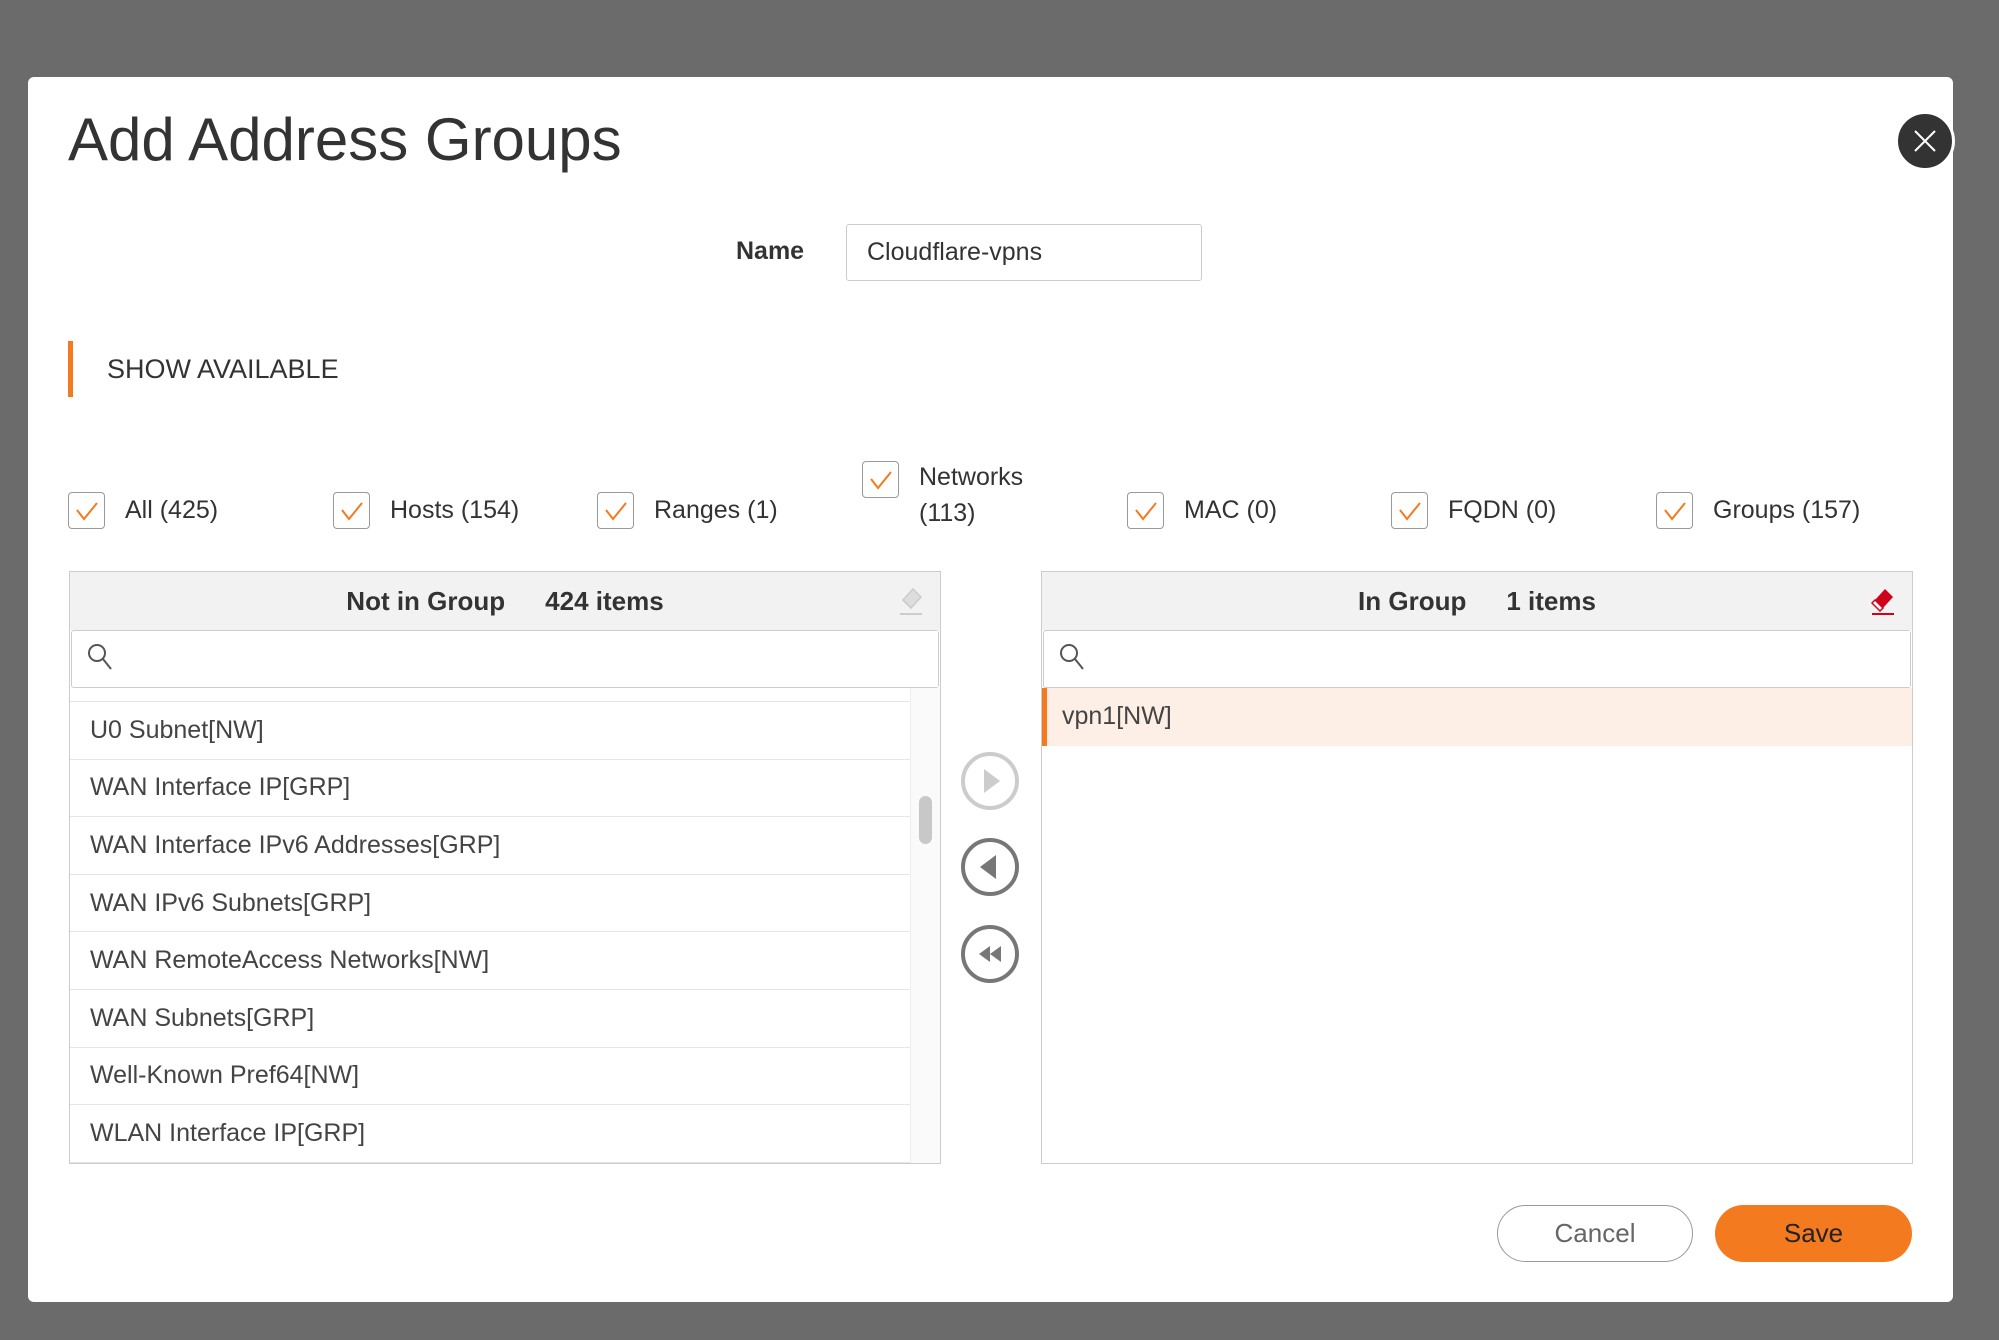  I want to click on panel-title: Not in Group, so click(426, 600).